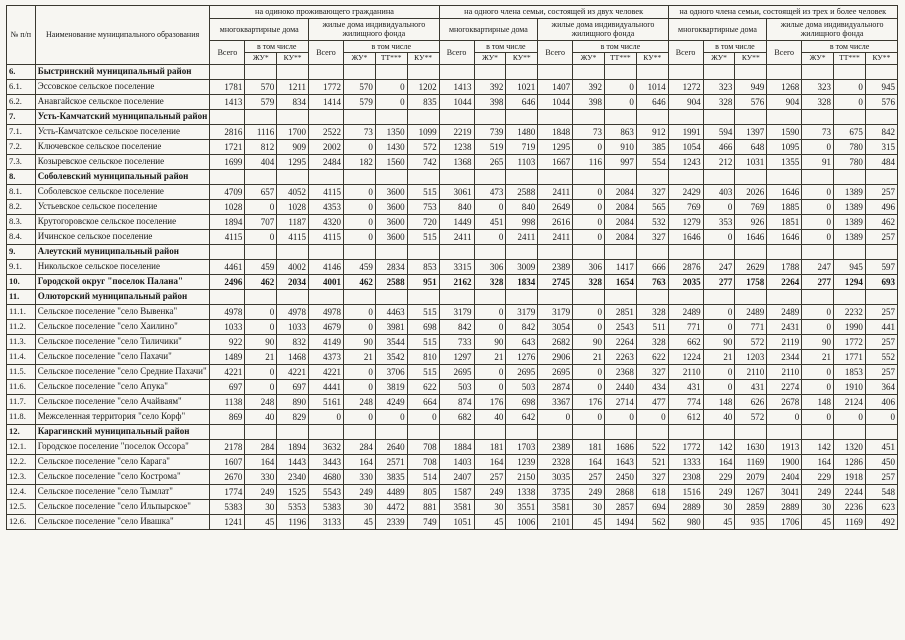 This screenshot has height=640, width=905. Describe the element at coordinates (652, 492) in the screenshot. I see `value-cell: 618` at that location.